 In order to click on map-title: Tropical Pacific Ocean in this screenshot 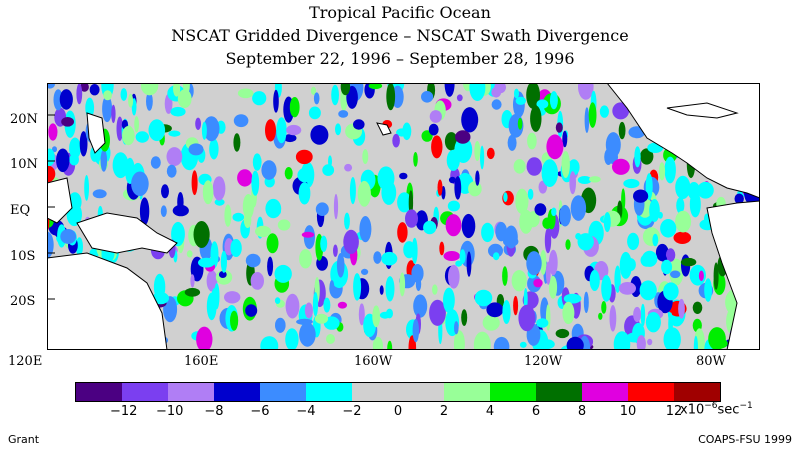, I will do `click(400, 12)`.